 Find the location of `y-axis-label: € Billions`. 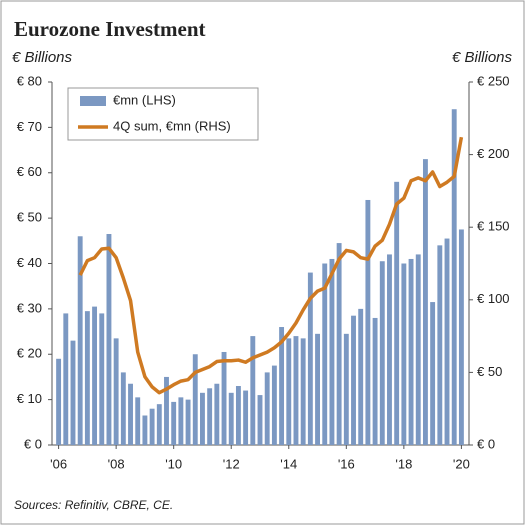

y-axis-label: € Billions is located at coordinates (42, 57).